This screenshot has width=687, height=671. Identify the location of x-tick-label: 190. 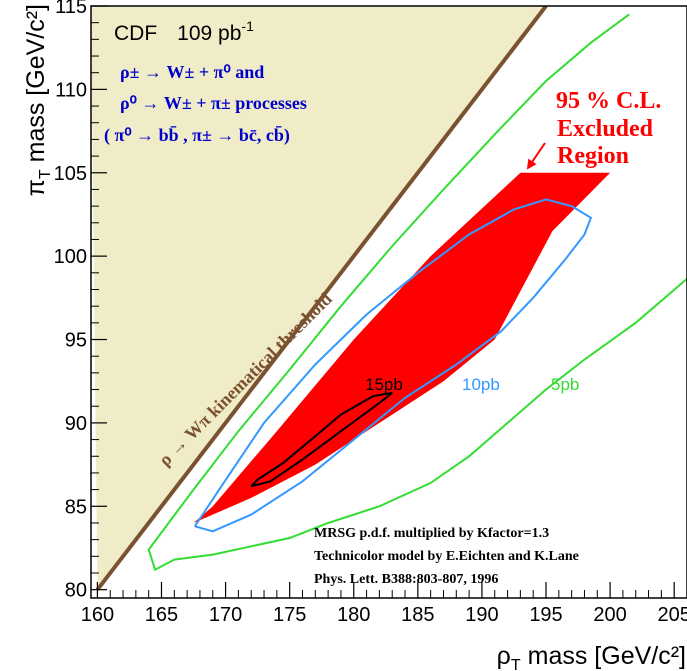
(481, 615).